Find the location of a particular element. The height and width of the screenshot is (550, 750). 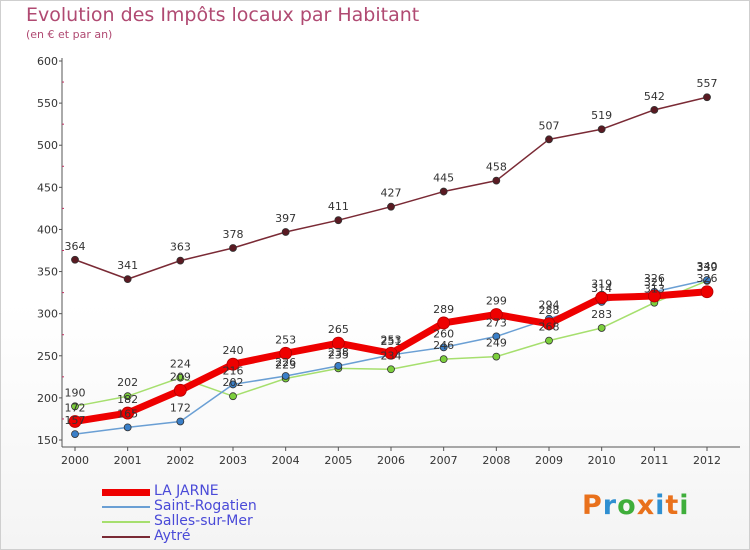

data-label: 253 is located at coordinates (285, 339).